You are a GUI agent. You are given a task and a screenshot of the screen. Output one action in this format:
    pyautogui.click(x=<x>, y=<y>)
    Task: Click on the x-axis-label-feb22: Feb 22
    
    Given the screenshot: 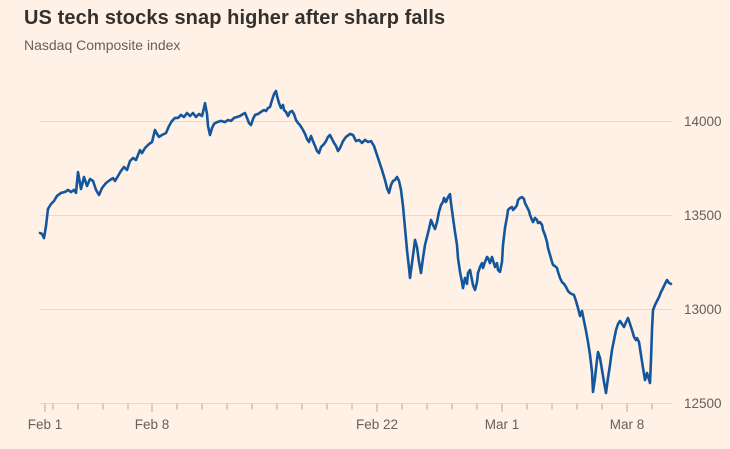 What is the action you would take?
    pyautogui.click(x=377, y=424)
    